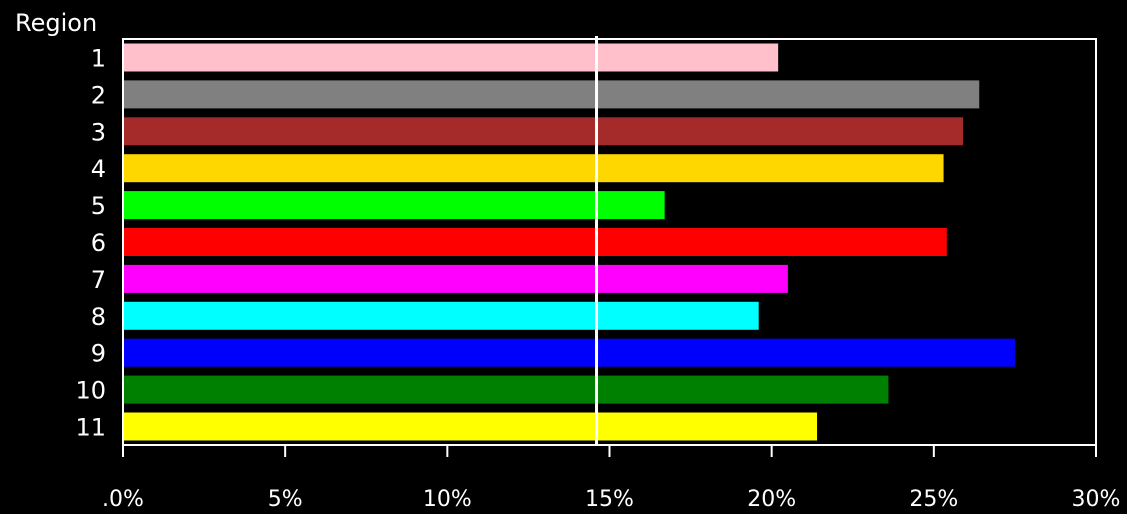 This screenshot has height=514, width=1127. What do you see at coordinates (90, 428) in the screenshot?
I see `category-label-11: 11` at bounding box center [90, 428].